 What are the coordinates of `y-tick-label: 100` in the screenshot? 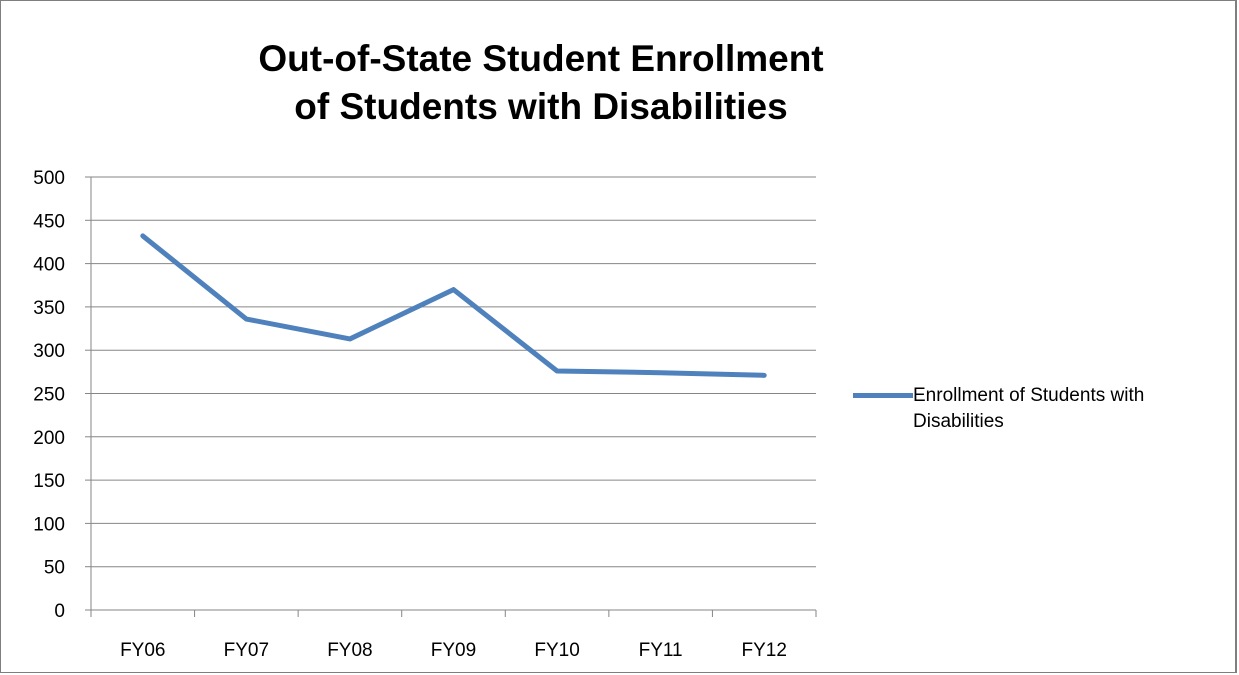 It's located at (49, 524).